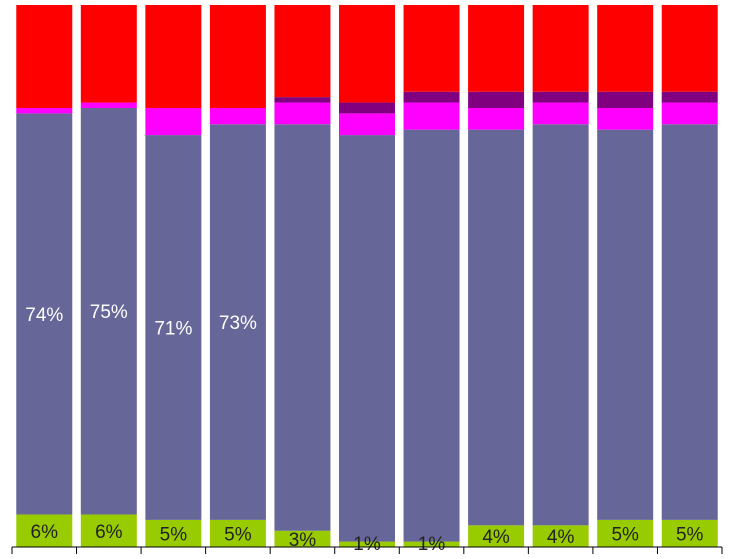  I want to click on data-label: 3%, so click(303, 540).